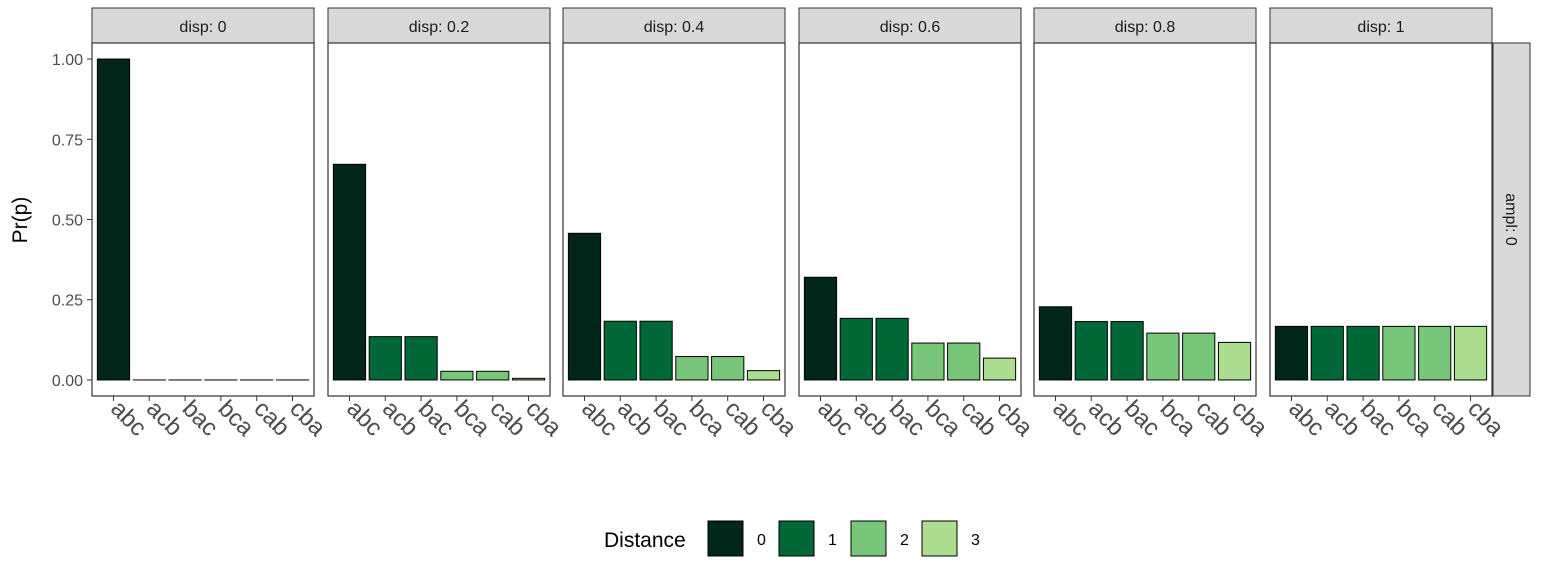 The width and height of the screenshot is (1543, 567). Describe the element at coordinates (67, 221) in the screenshot. I see `y-tick-label: 0.50` at that location.